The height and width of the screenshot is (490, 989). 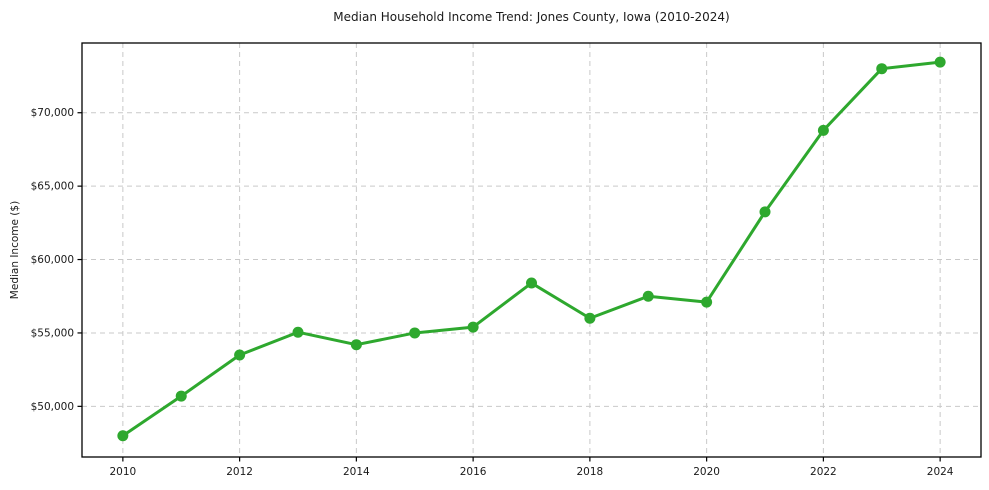 What do you see at coordinates (707, 302) in the screenshot?
I see `data-point-2020` at bounding box center [707, 302].